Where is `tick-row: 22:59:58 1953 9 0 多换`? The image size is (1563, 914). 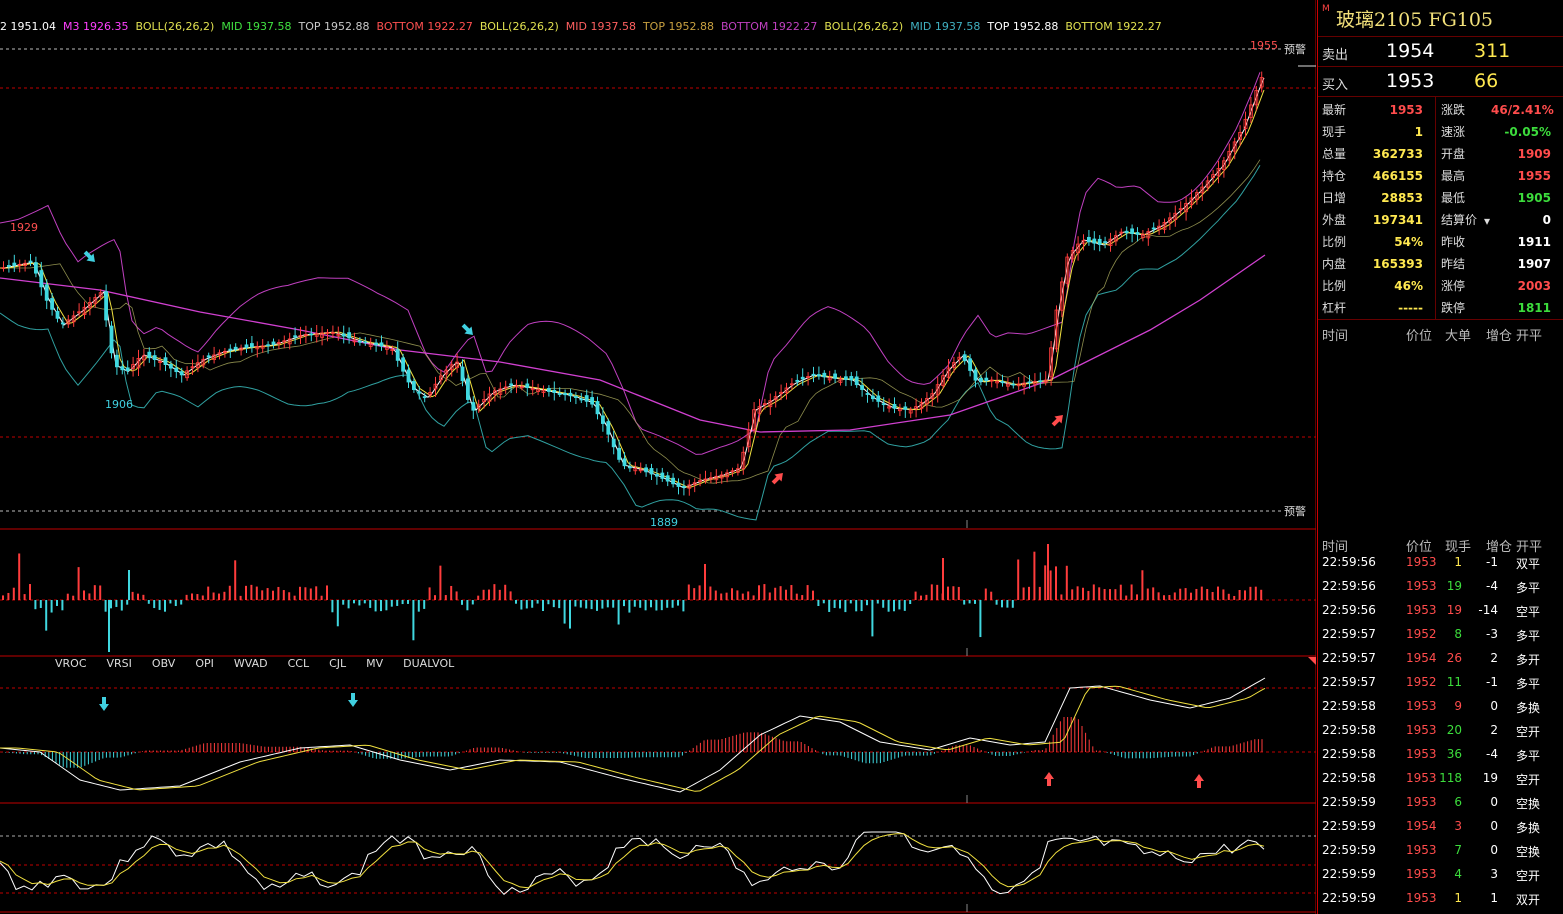
tick-row: 22:59:58 1953 9 0 多换 is located at coordinates (1440, 707).